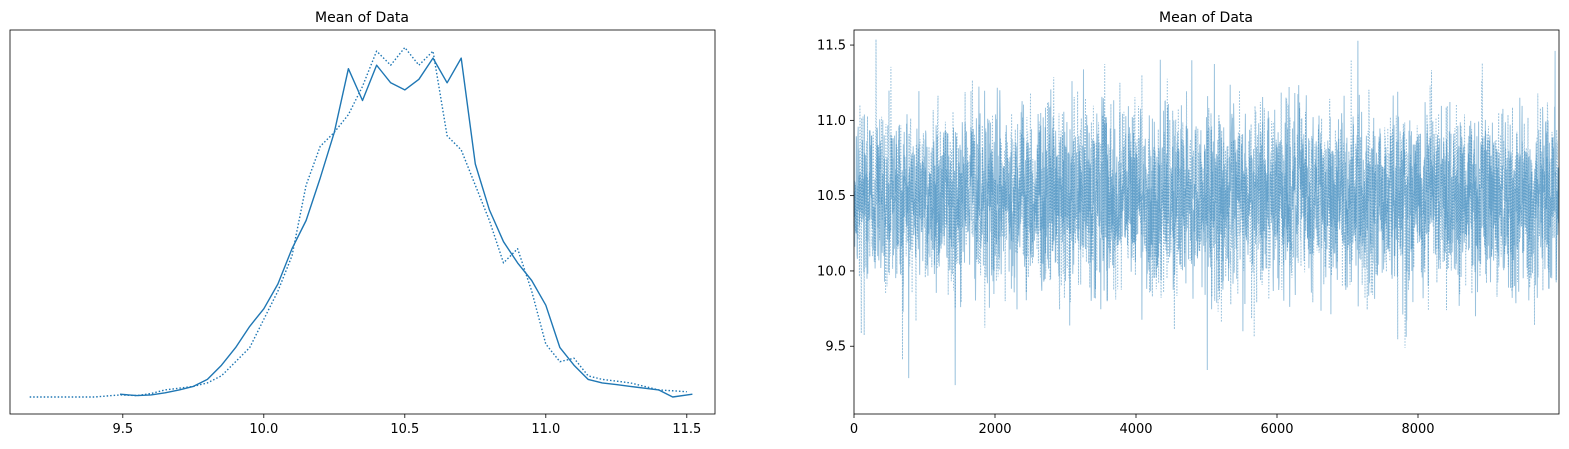  Describe the element at coordinates (854, 429) in the screenshot. I see `trace-x-tick-label: 0` at that location.